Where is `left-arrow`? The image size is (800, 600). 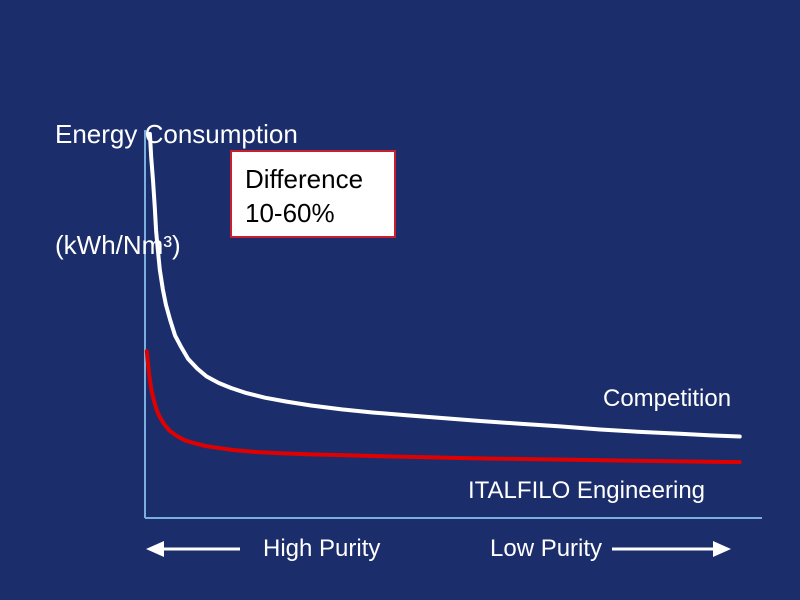
left-arrow is located at coordinates (193, 549).